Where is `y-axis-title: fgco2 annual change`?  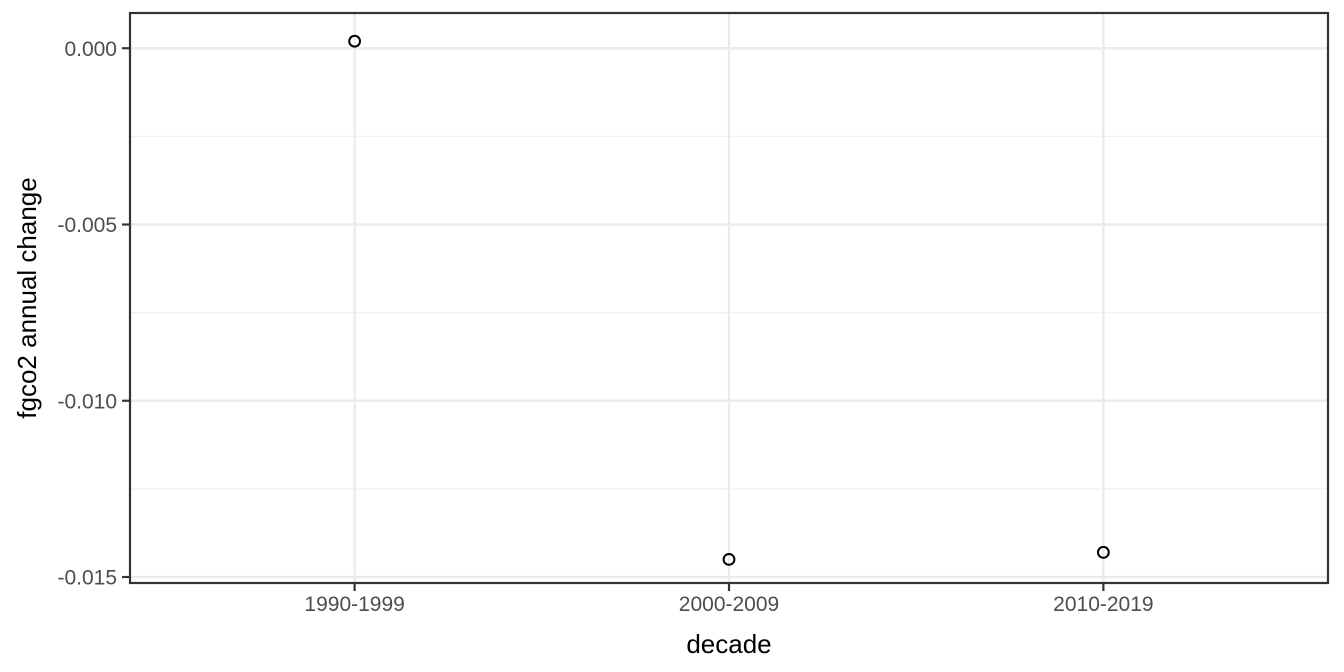 y-axis-title: fgco2 annual change is located at coordinates (27, 297).